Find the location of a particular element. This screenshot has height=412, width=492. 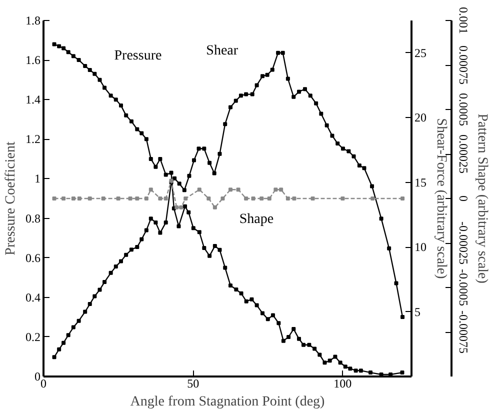

y-tick-label: 1.4 is located at coordinates (33, 99).